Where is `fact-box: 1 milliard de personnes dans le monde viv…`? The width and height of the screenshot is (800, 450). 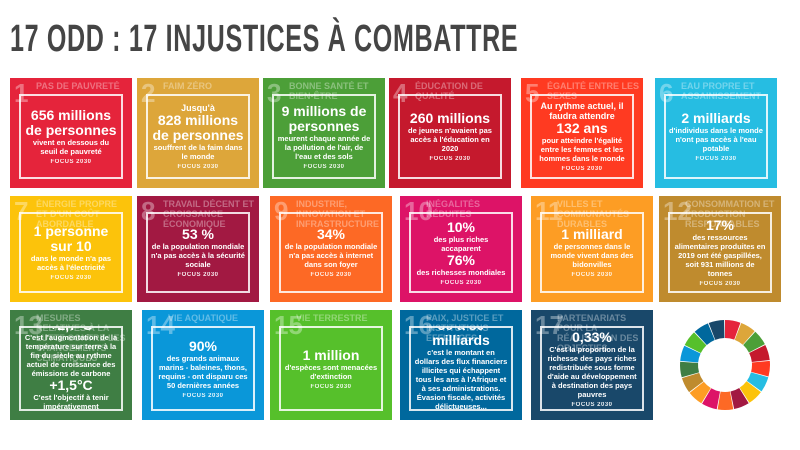 fact-box: 1 milliard de personnes dans le monde viv… is located at coordinates (592, 252).